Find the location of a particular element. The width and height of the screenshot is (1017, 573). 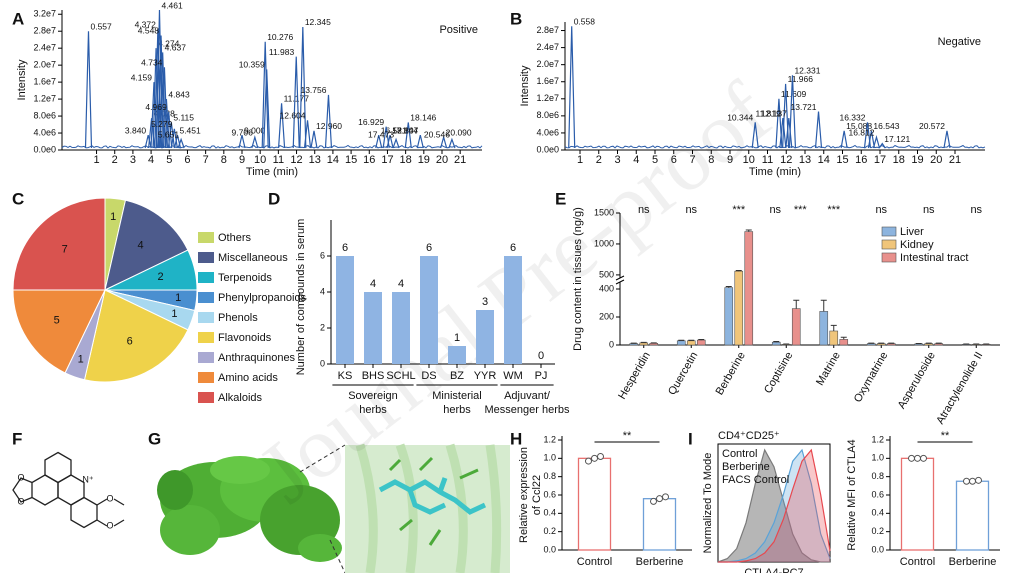

peak-label: 4.637 is located at coordinates (176, 48).